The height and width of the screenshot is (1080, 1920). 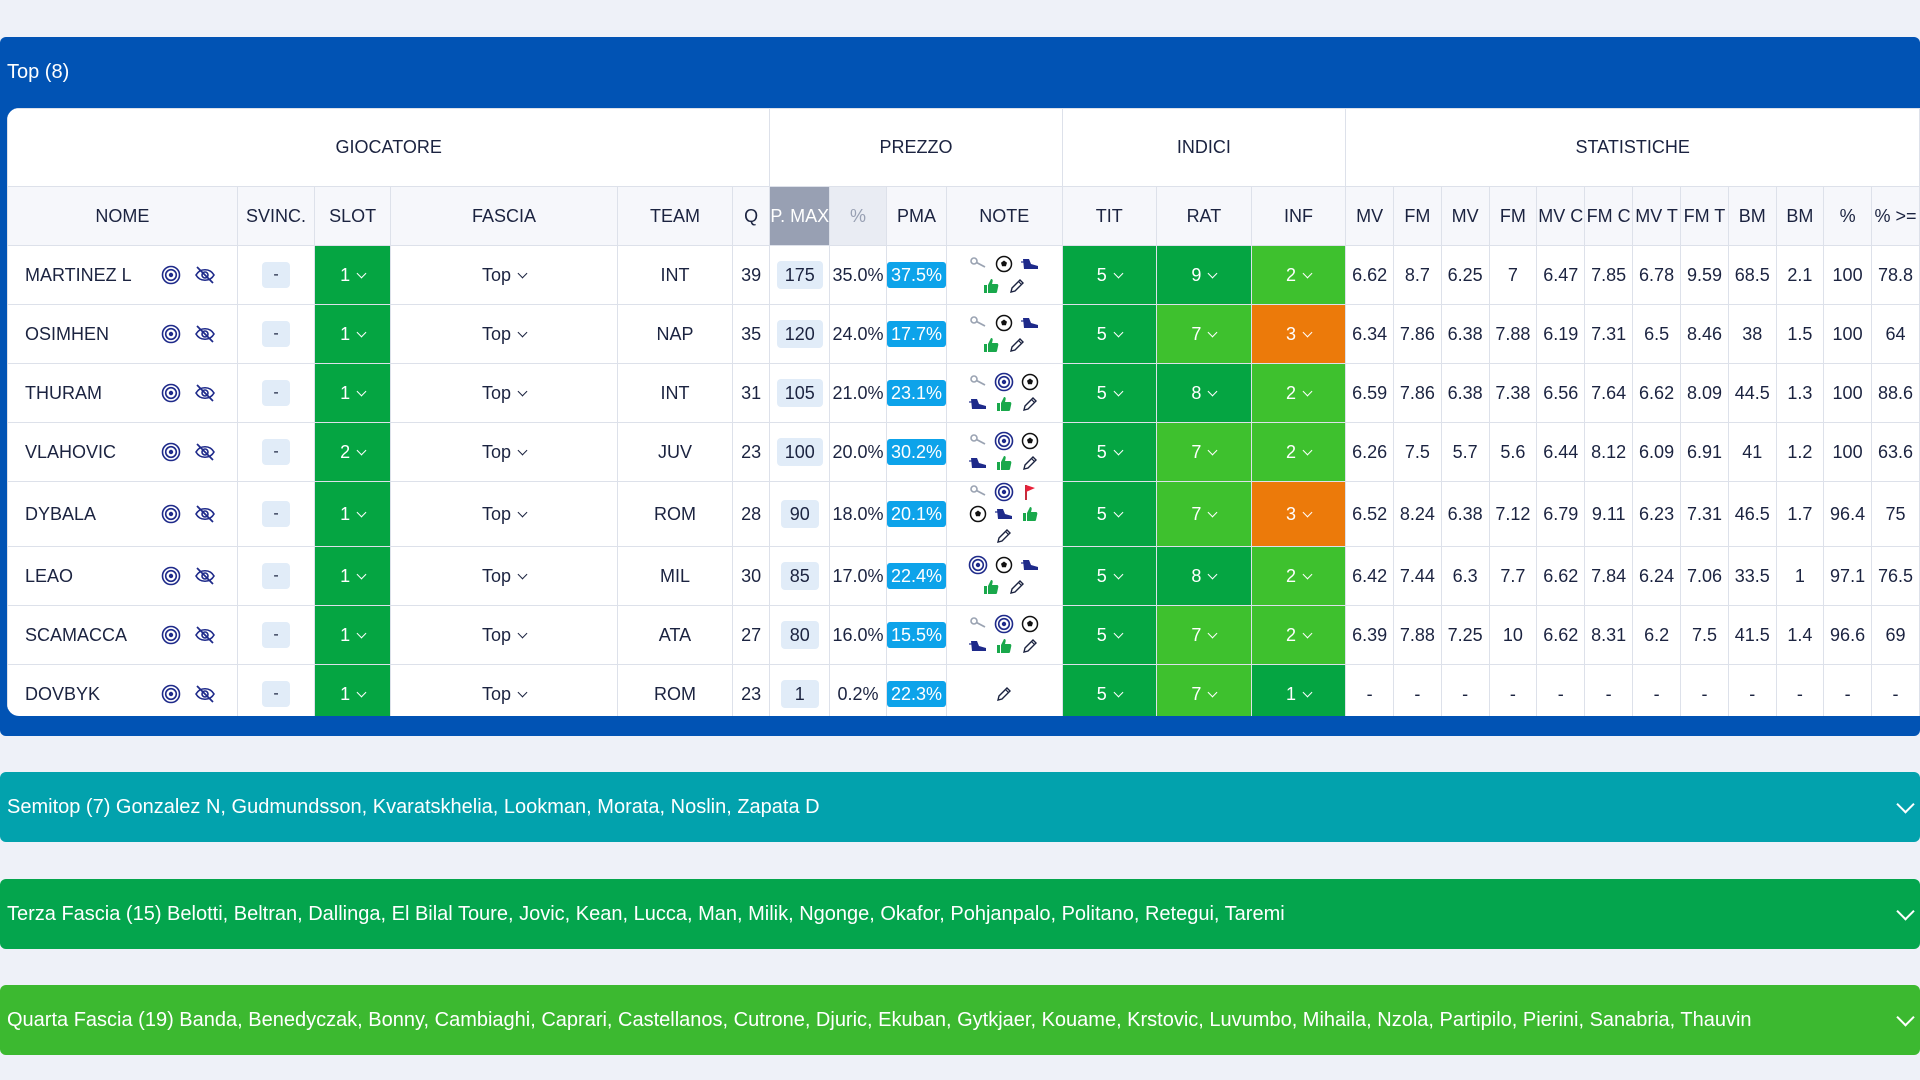 What do you see at coordinates (78, 274) in the screenshot?
I see `player-name: MARTINEZ L` at bounding box center [78, 274].